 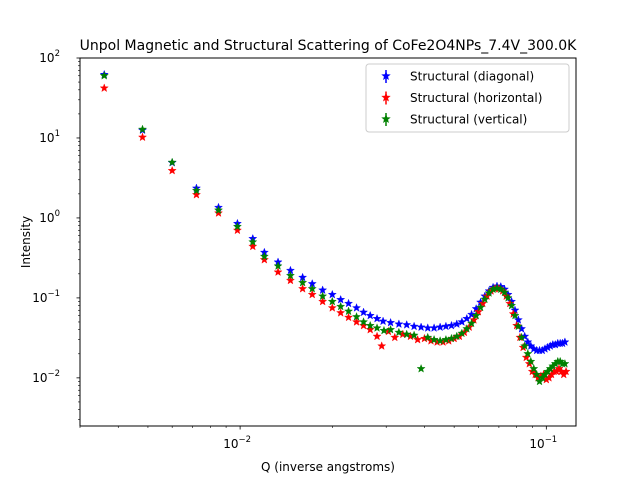 I want to click on legend-item-3: Structural (vertical), so click(x=454, y=120).